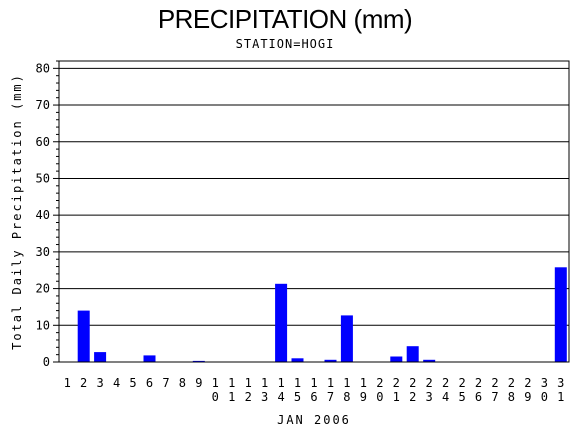 Image resolution: width=570 pixels, height=430 pixels. I want to click on chart-title: PRECIPITATION (mm), so click(285, 19).